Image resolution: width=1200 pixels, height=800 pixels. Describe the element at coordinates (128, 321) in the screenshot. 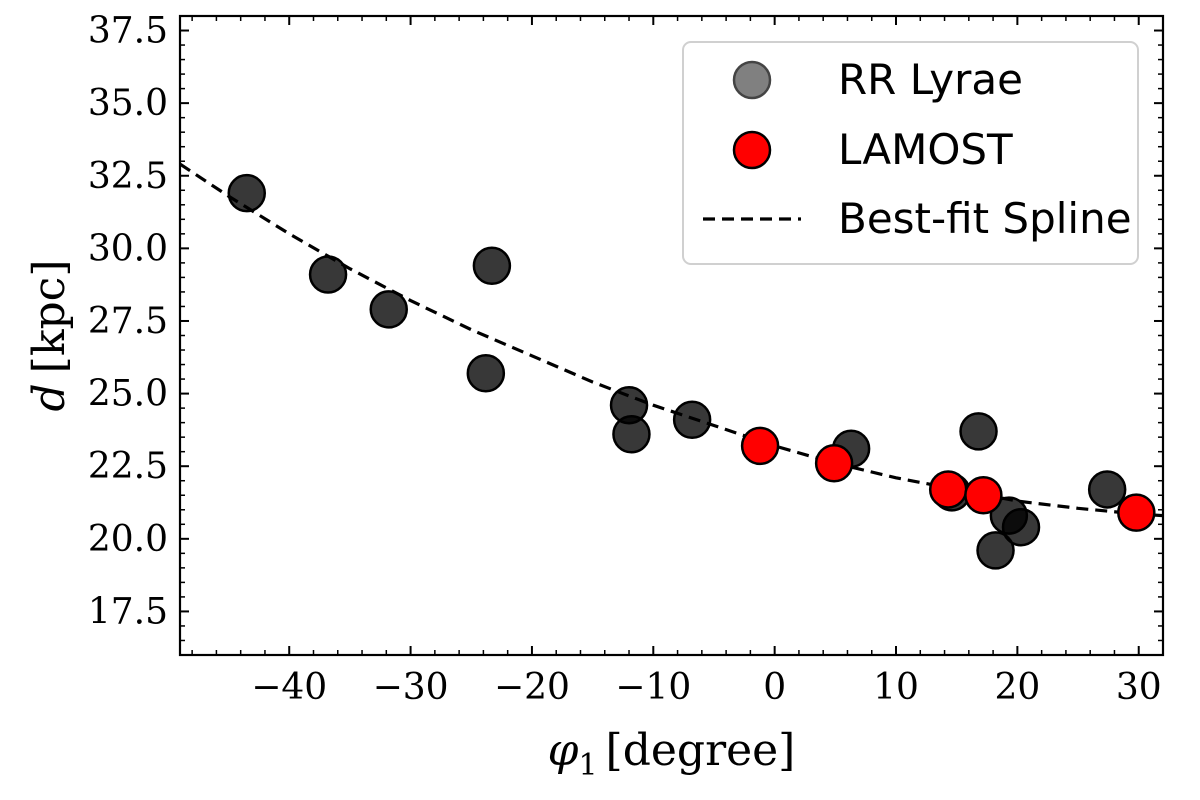

I see `y-tick-label: 27.5` at that location.